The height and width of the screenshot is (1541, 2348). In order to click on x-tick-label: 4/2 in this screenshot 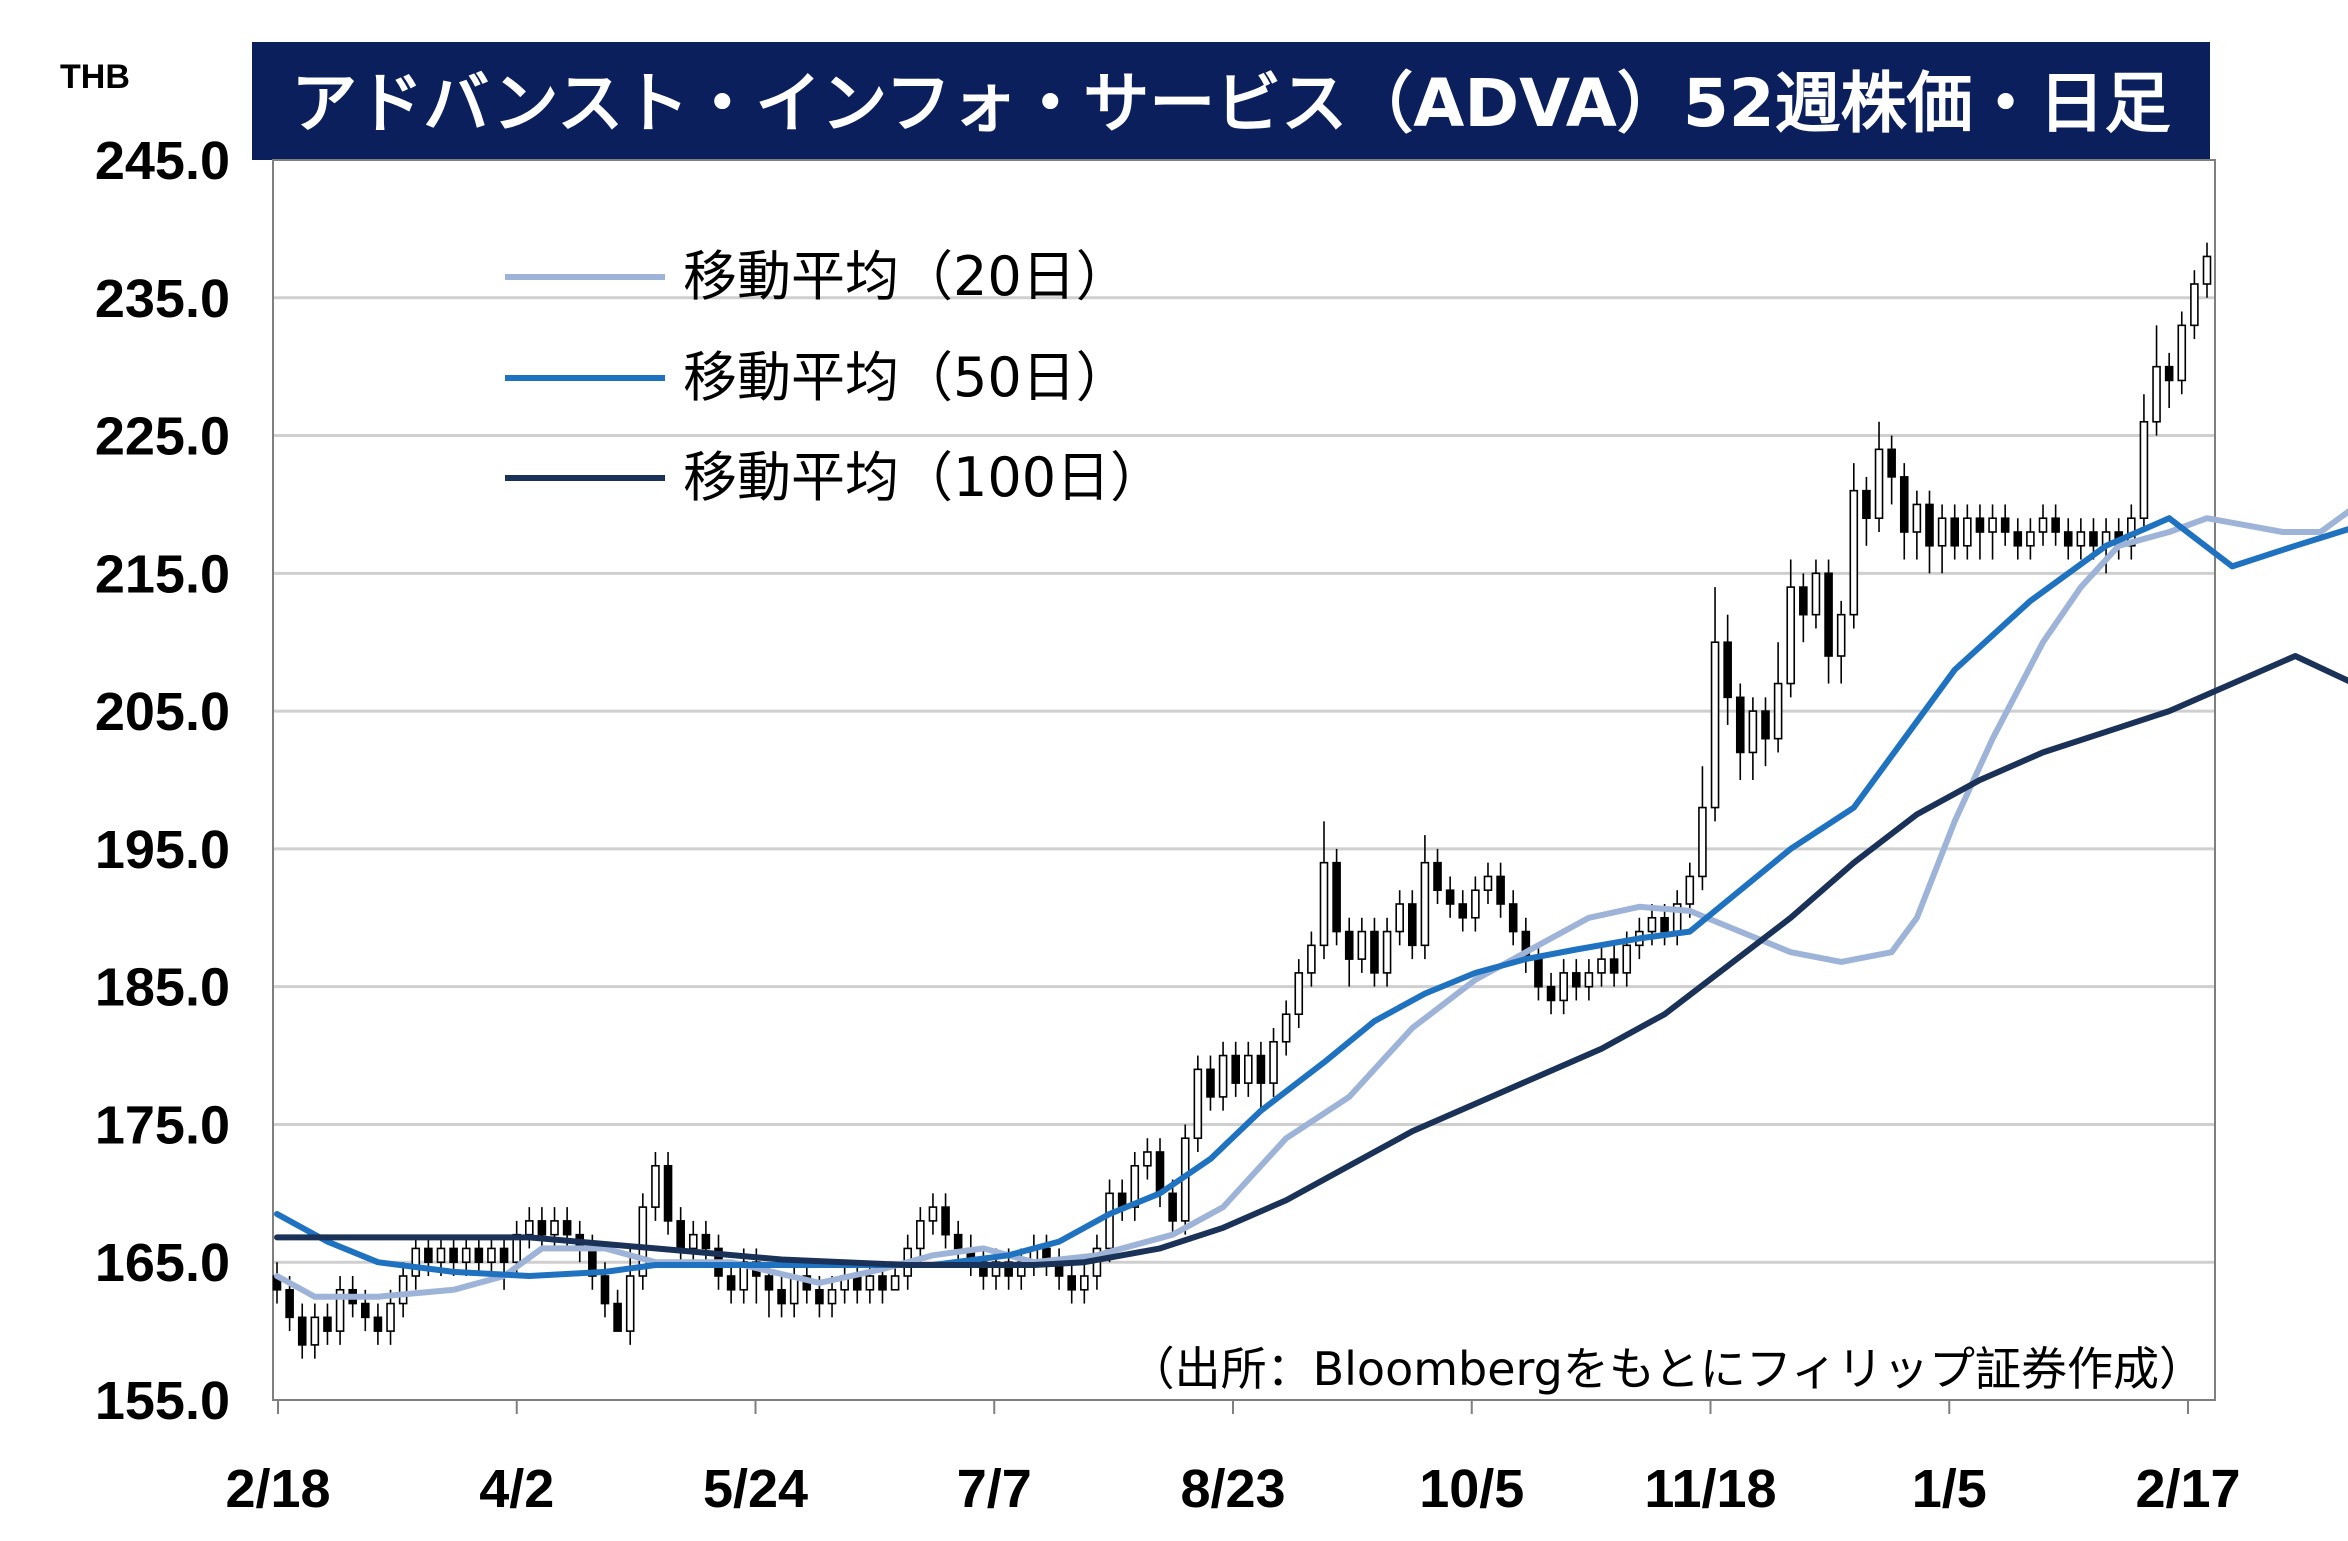, I will do `click(516, 1489)`.